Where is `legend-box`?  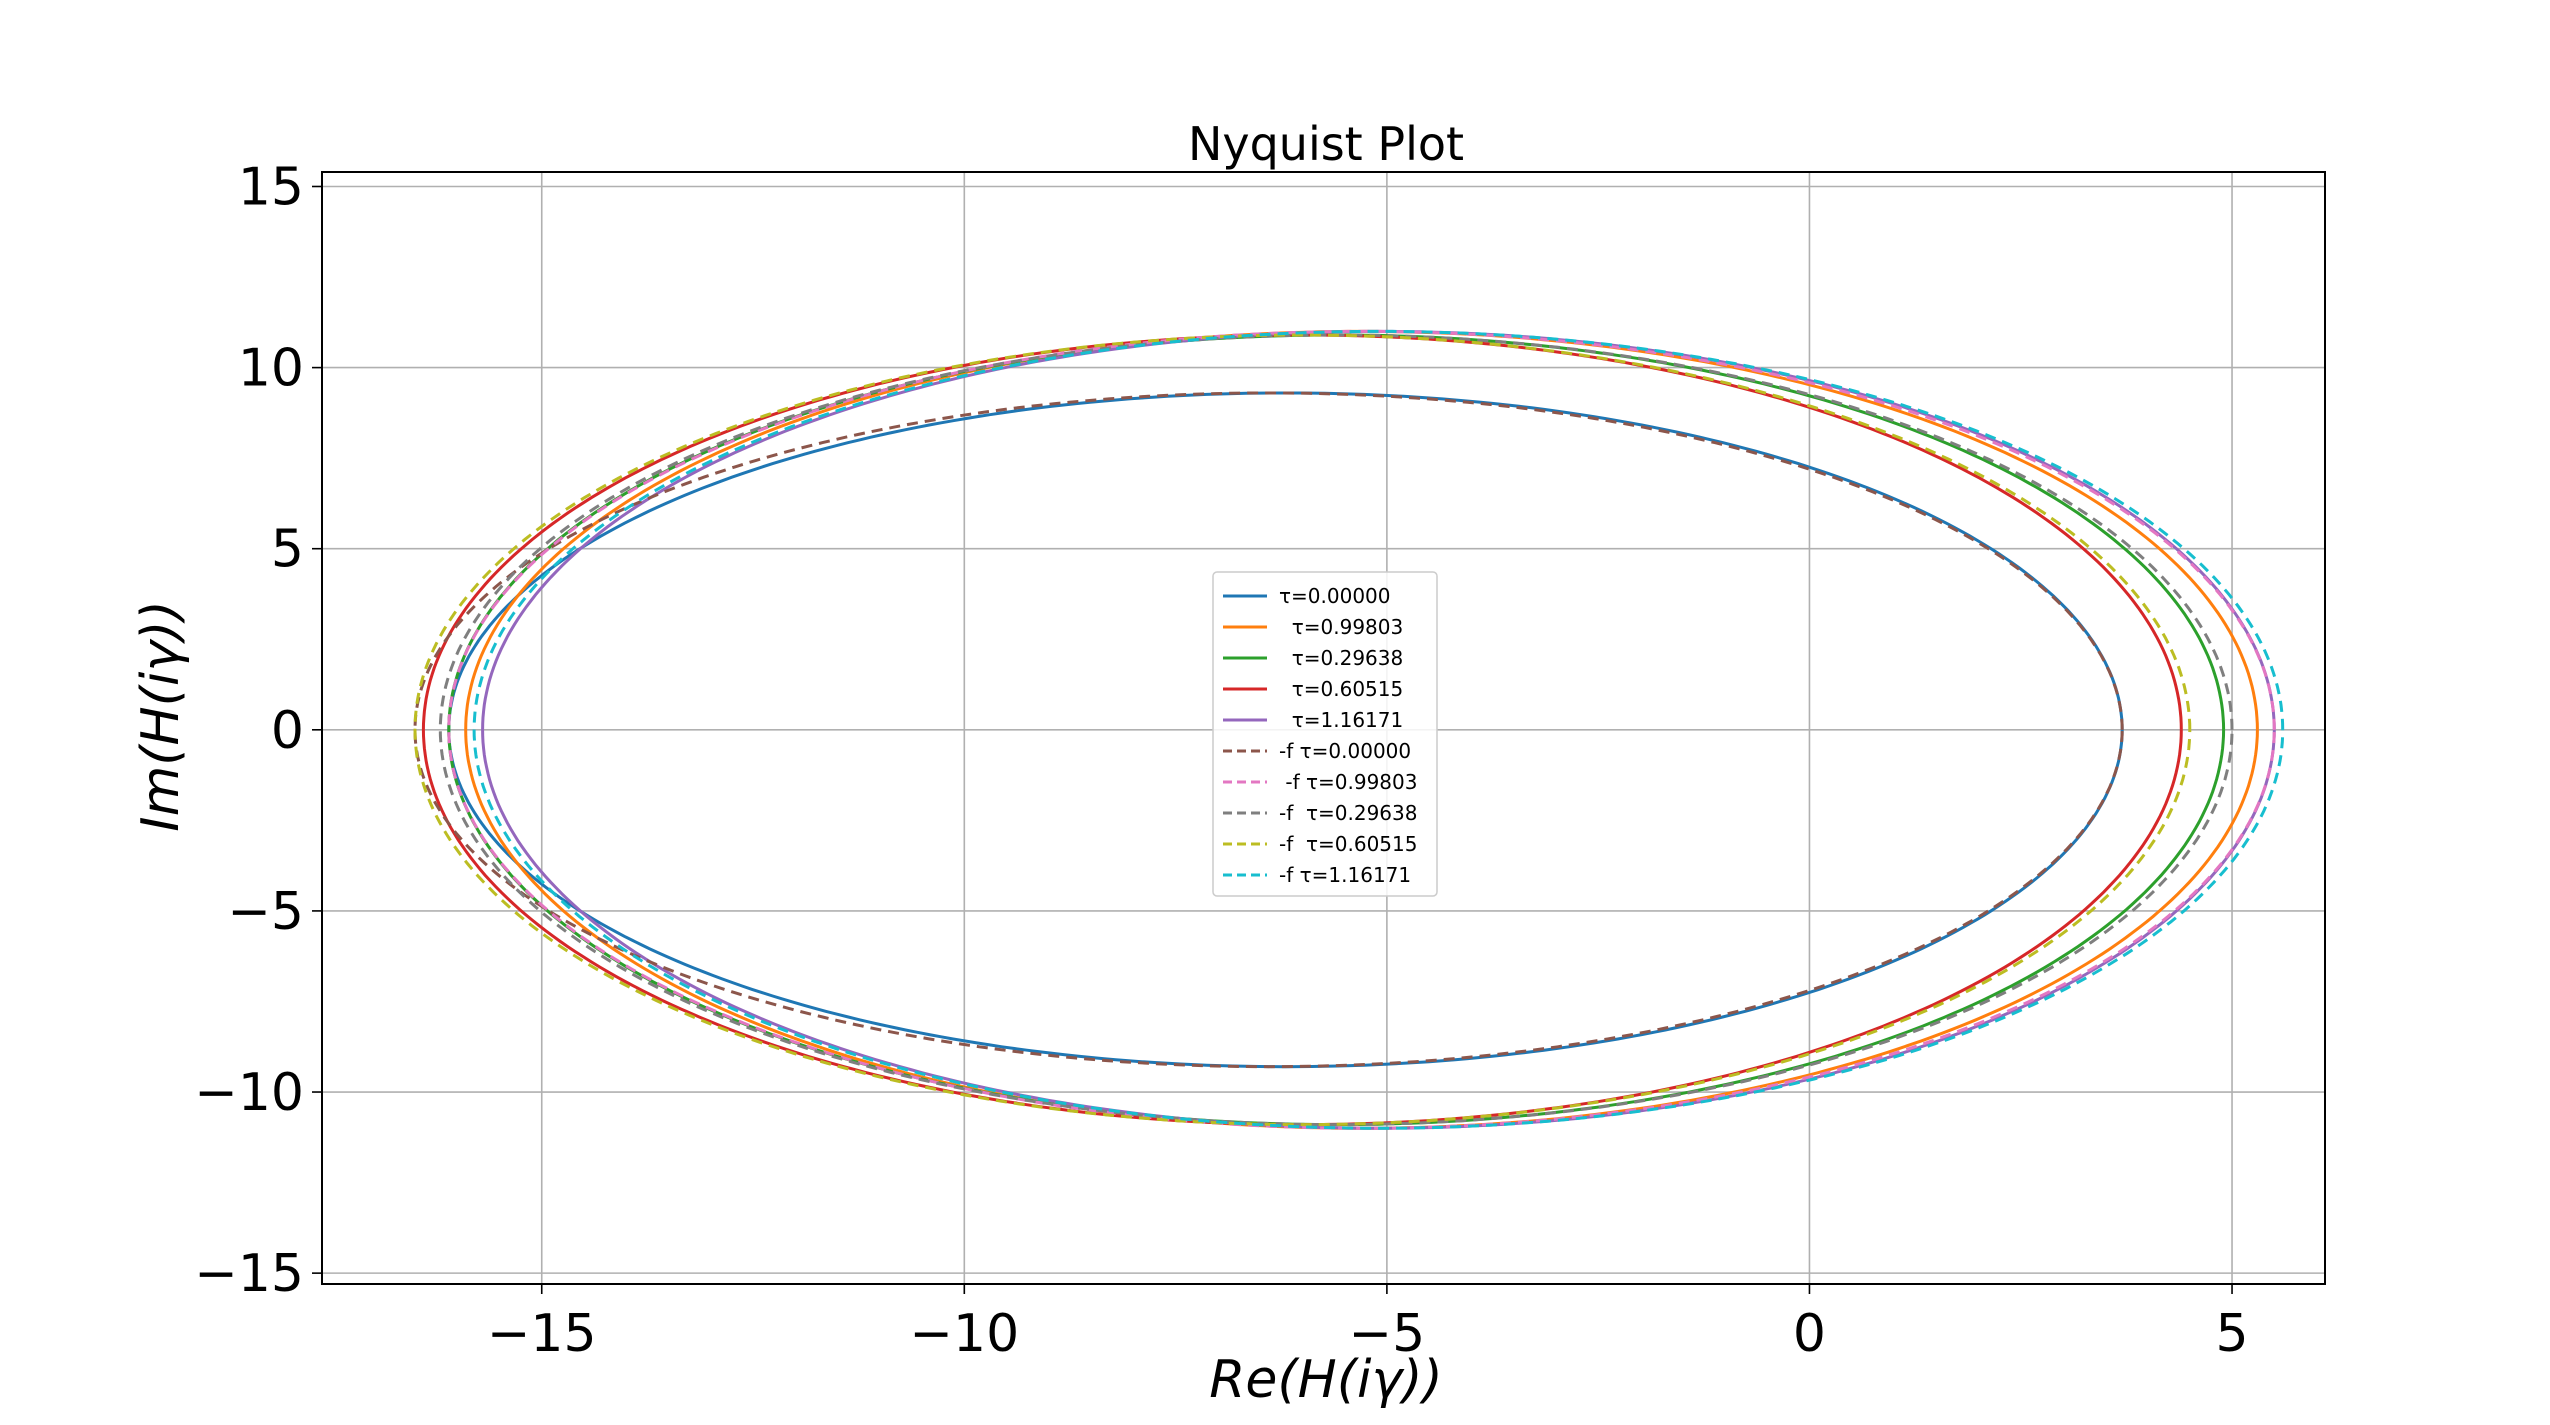 legend-box is located at coordinates (1325, 734).